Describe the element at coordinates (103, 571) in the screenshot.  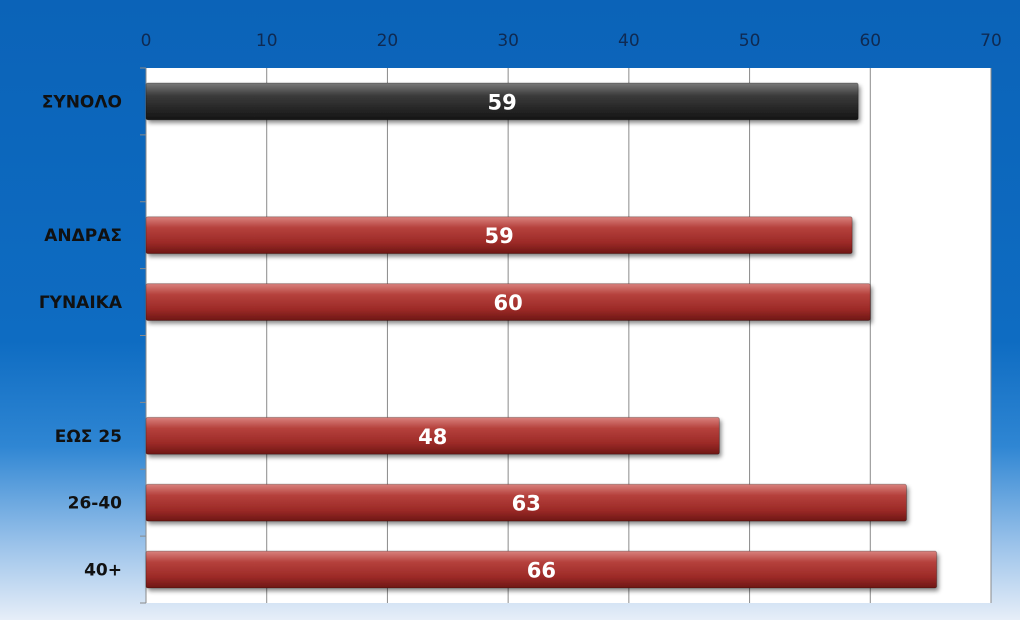
I see `category-label: 40+` at that location.